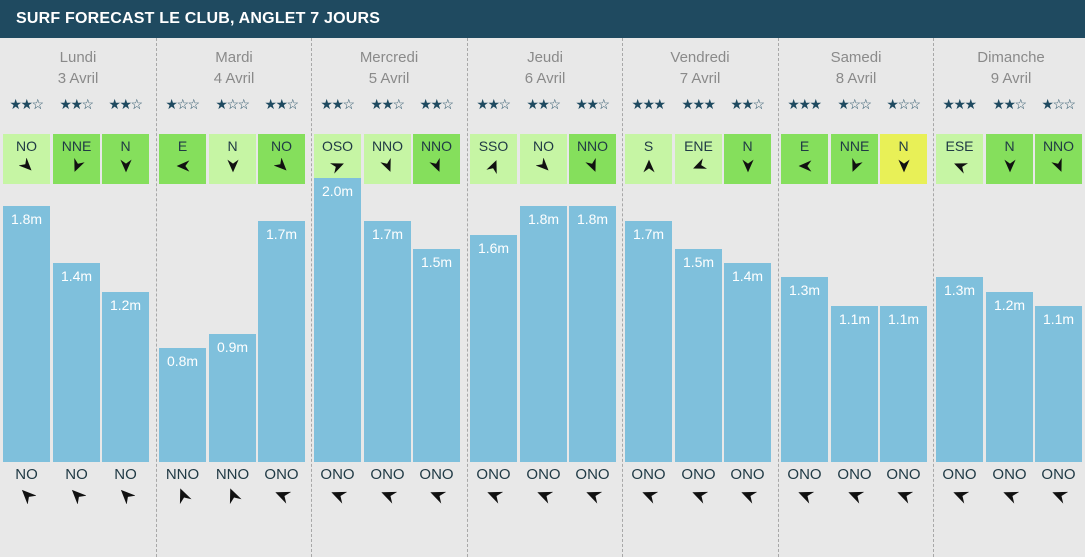 This screenshot has width=1085, height=557. I want to click on rating-stars: ★★★, so click(698, 104).